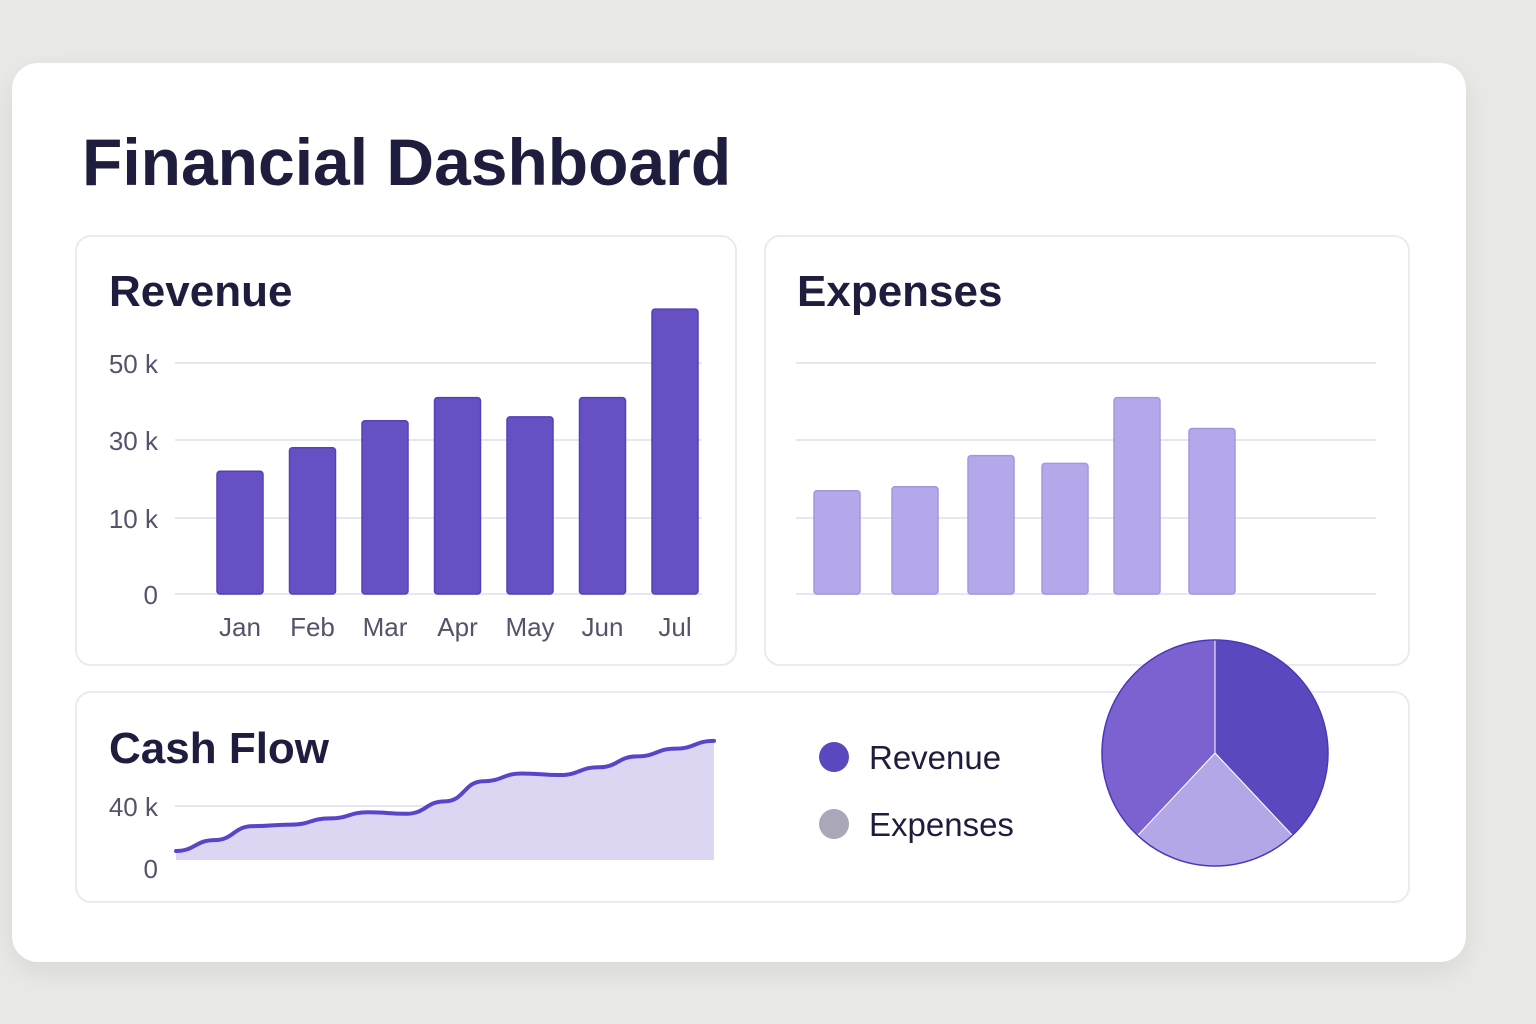  I want to click on cashflow-area, so click(445, 800).